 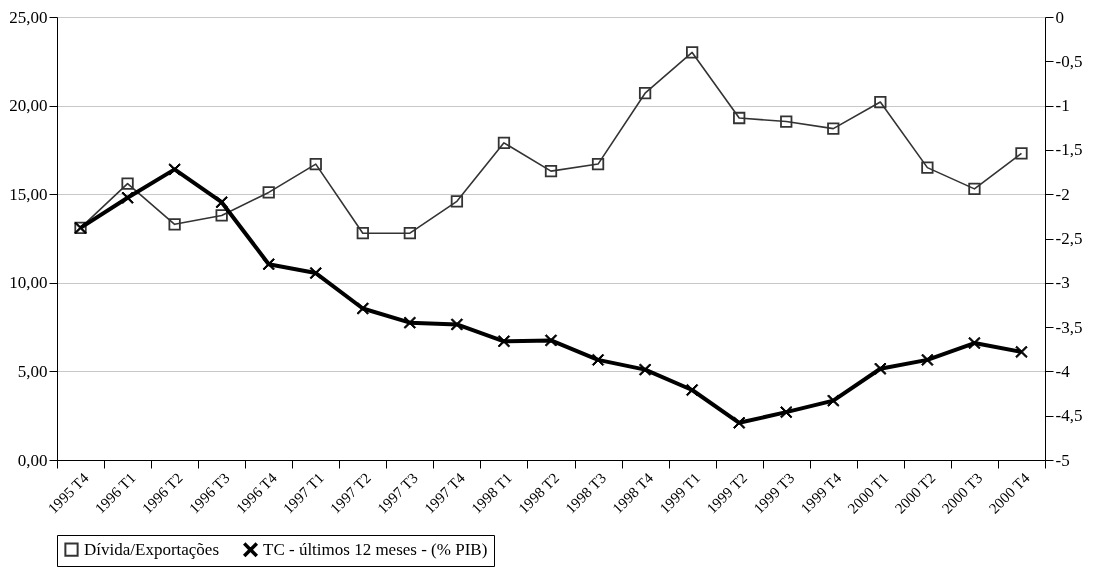 What do you see at coordinates (1069, 416) in the screenshot?
I see `y2-tick-label: -4,5` at bounding box center [1069, 416].